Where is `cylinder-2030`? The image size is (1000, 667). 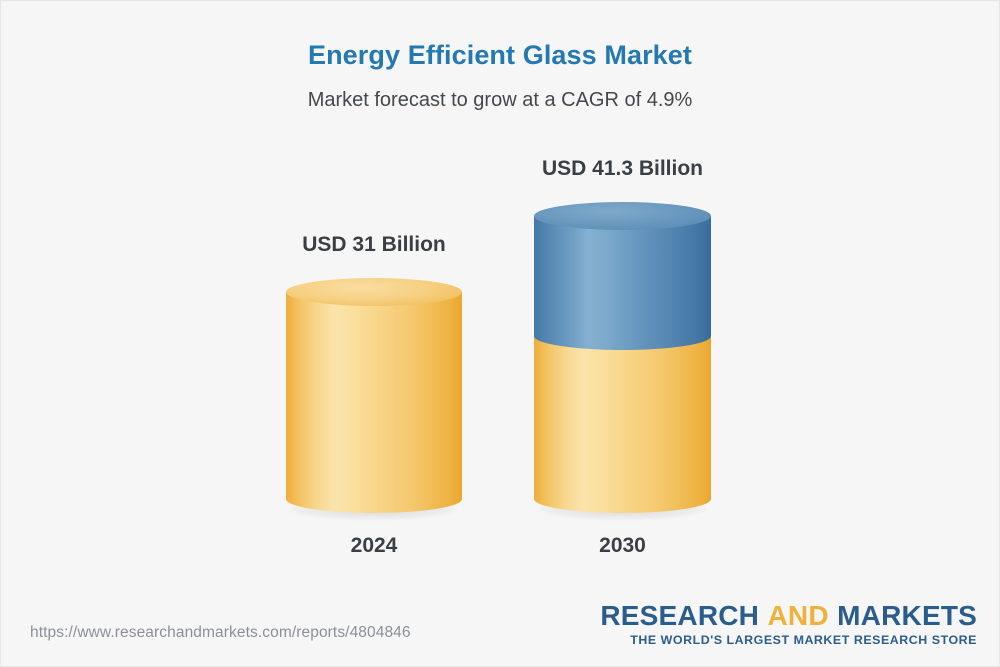
cylinder-2030 is located at coordinates (622, 357).